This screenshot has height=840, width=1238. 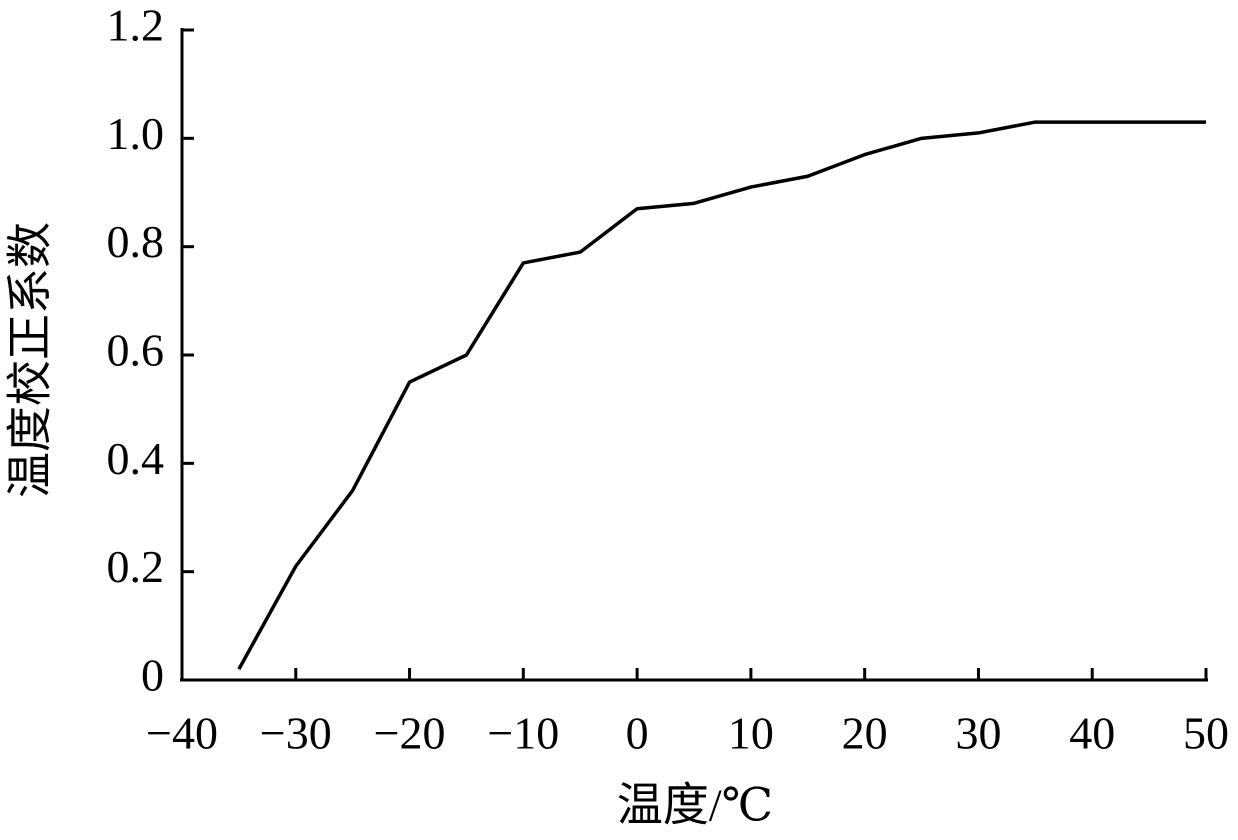 What do you see at coordinates (136, 350) in the screenshot?
I see `y-tick-label: 0.6` at bounding box center [136, 350].